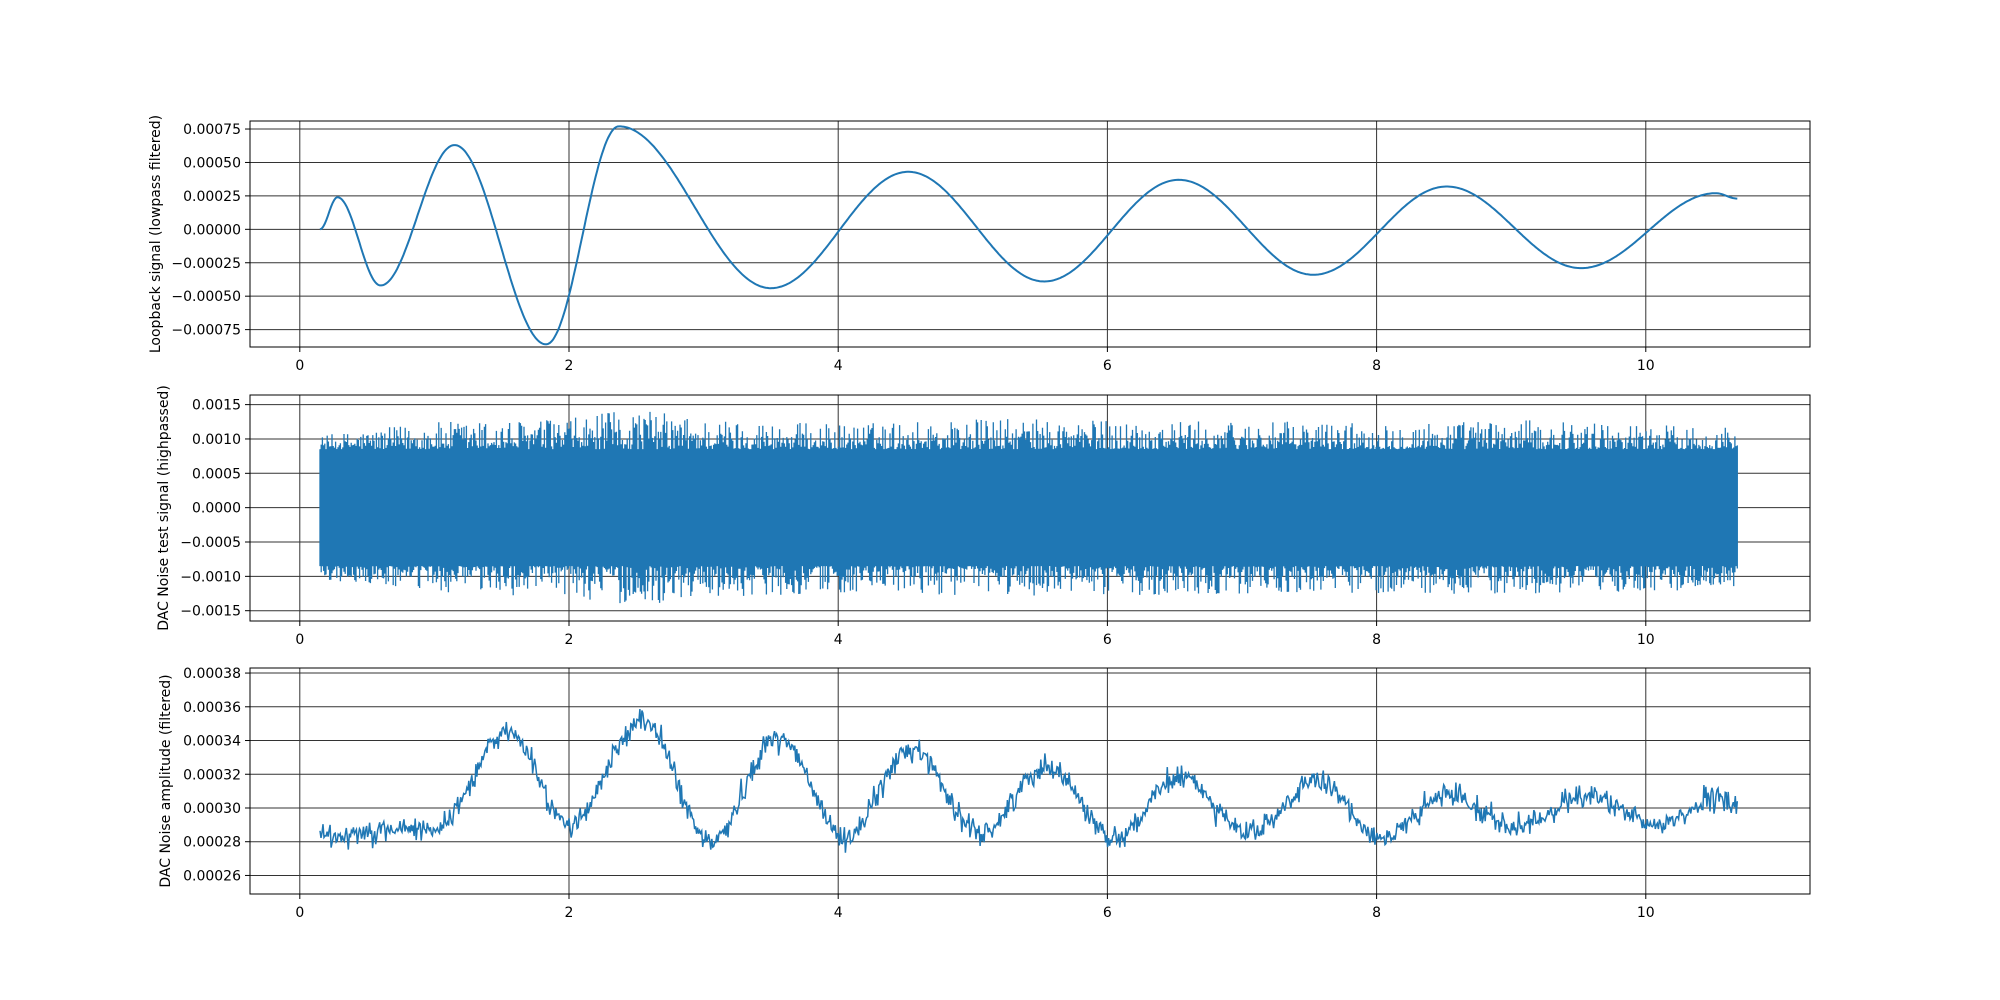 Image resolution: width=2000 pixels, height=1000 pixels. Describe the element at coordinates (156, 234) in the screenshot. I see `y-axis-label: Loopback signal (lowpass filtered)` at that location.